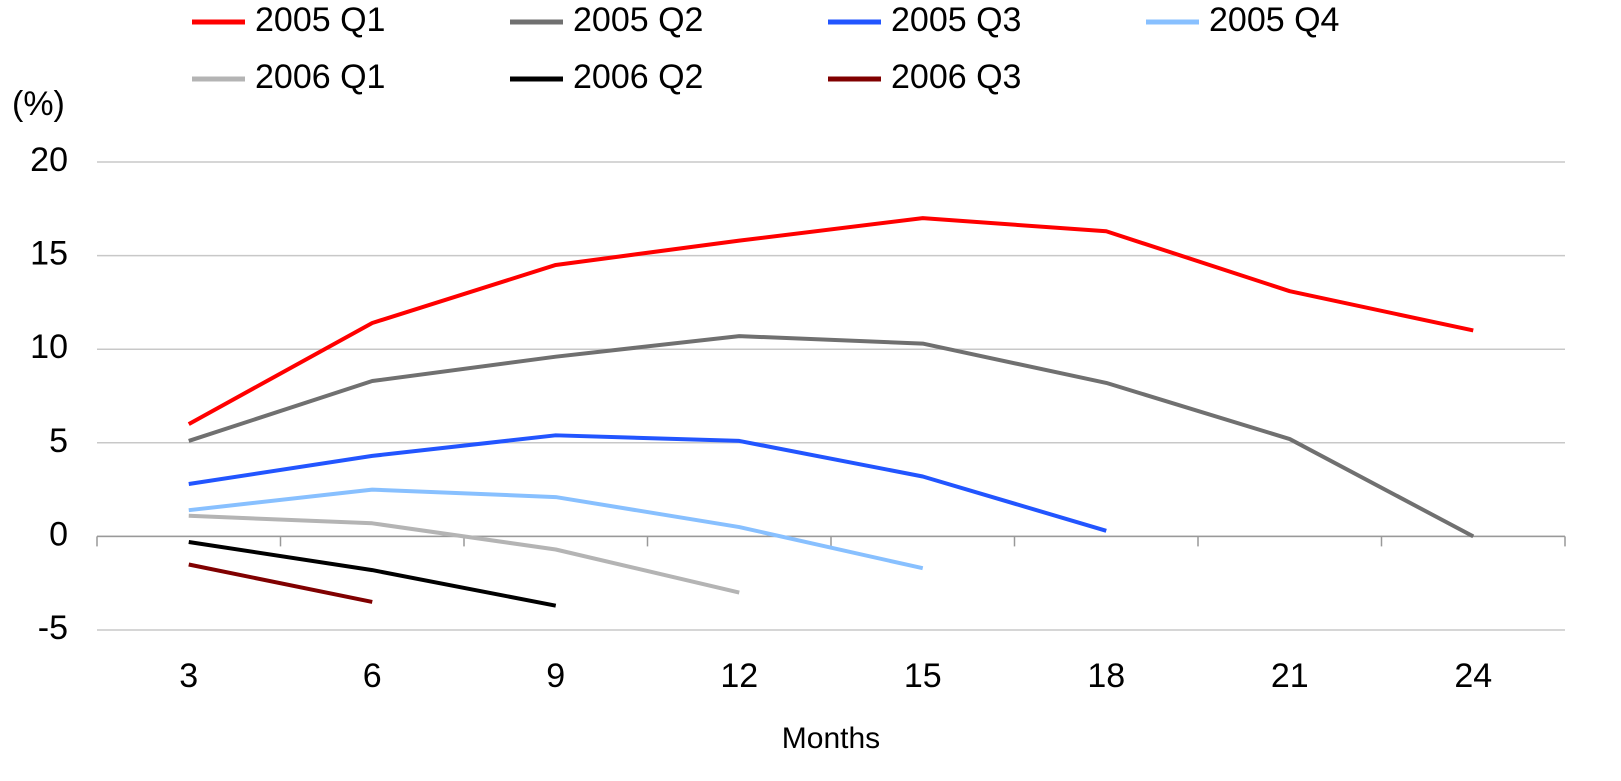 The height and width of the screenshot is (781, 1621). Describe the element at coordinates (956, 77) in the screenshot. I see `legend-label: 2006 Q3` at that location.